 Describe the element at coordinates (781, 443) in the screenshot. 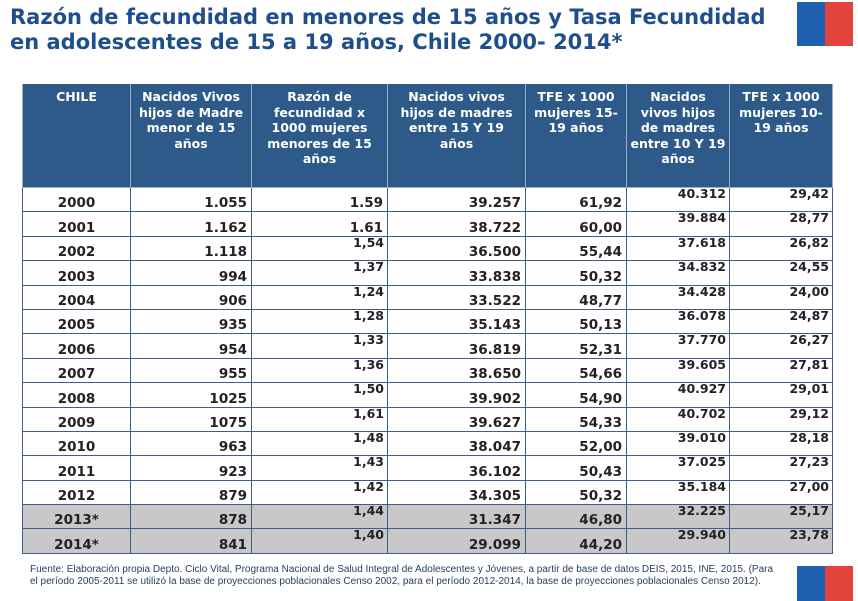

I see `cell-tfe-10-19: 28,18` at that location.